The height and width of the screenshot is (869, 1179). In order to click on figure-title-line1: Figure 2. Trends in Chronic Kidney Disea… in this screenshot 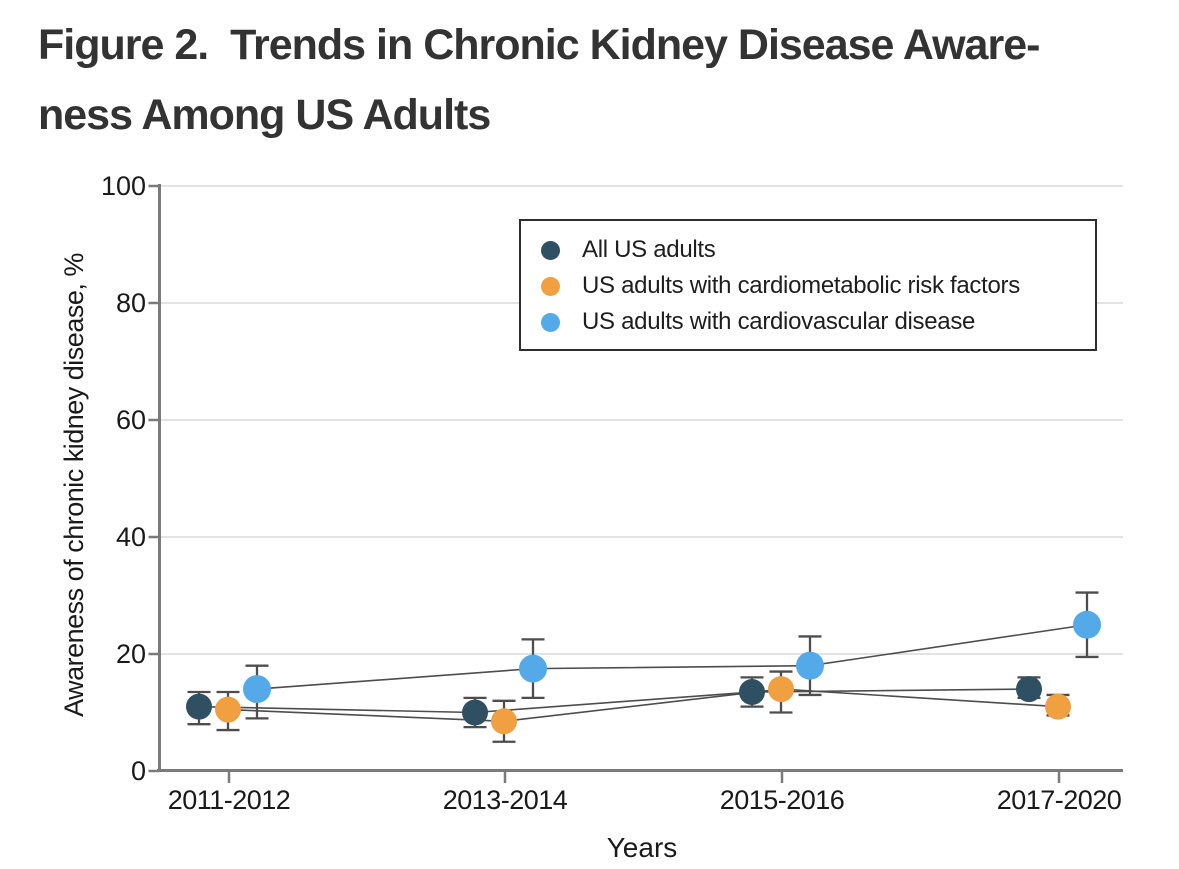, I will do `click(539, 45)`.